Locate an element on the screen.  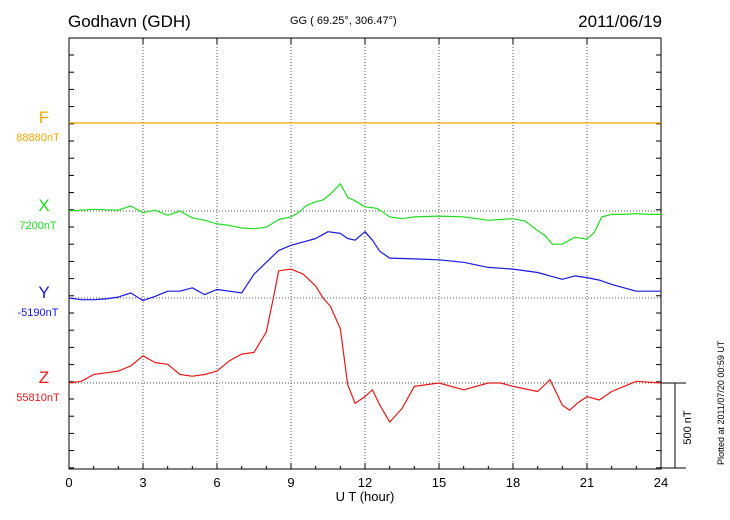
x-tick-label: 24 is located at coordinates (661, 482).